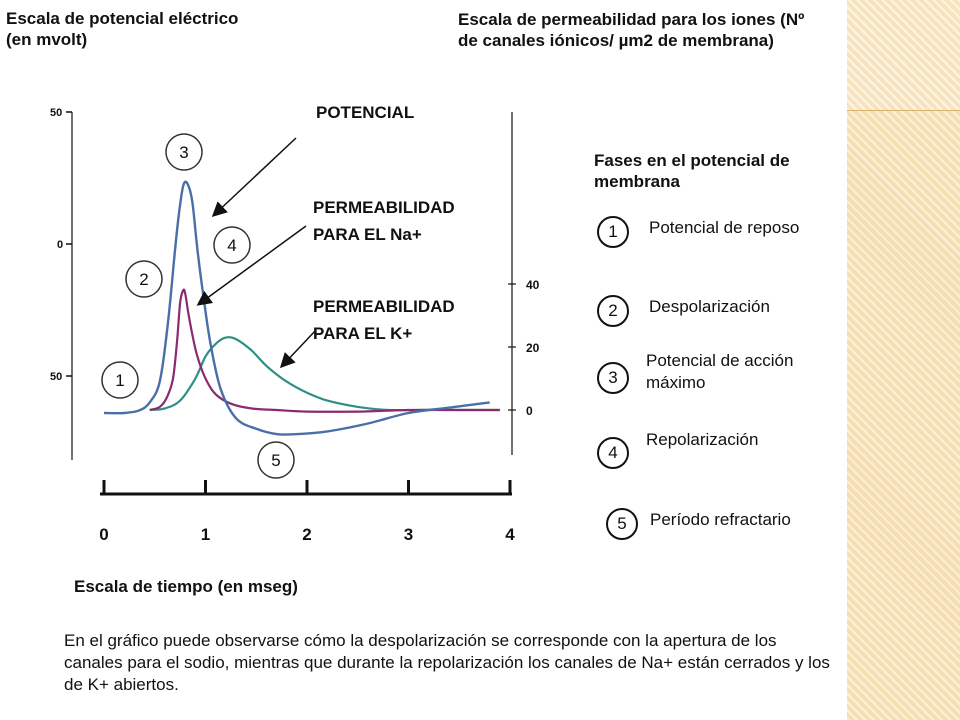  I want to click on chart-marker-1-label: 1, so click(119, 380).